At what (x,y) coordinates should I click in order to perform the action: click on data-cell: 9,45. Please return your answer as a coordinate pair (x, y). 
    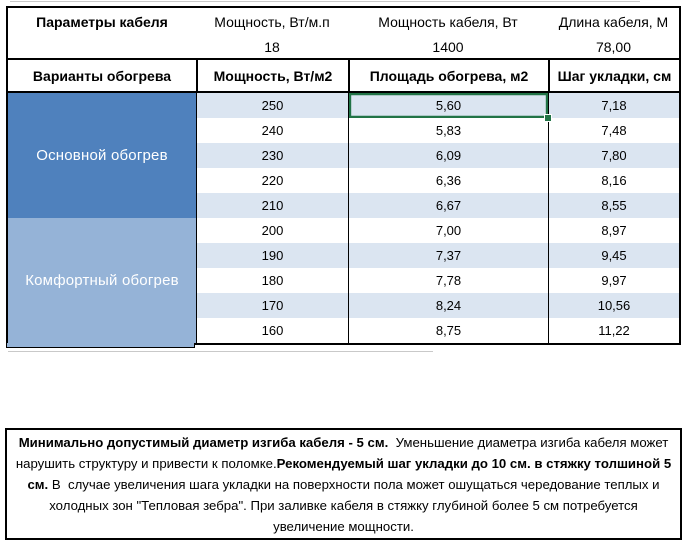
    Looking at the image, I should click on (613, 255).